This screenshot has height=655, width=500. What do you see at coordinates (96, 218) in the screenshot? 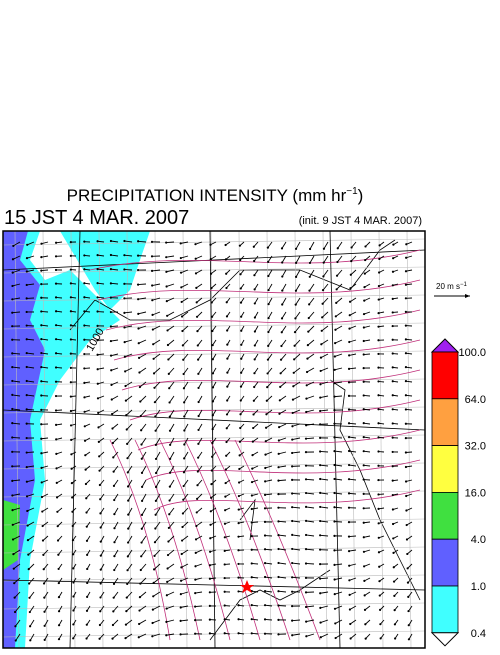
I see `valid-time: 15 JST 4 MAR. 2007` at bounding box center [96, 218].